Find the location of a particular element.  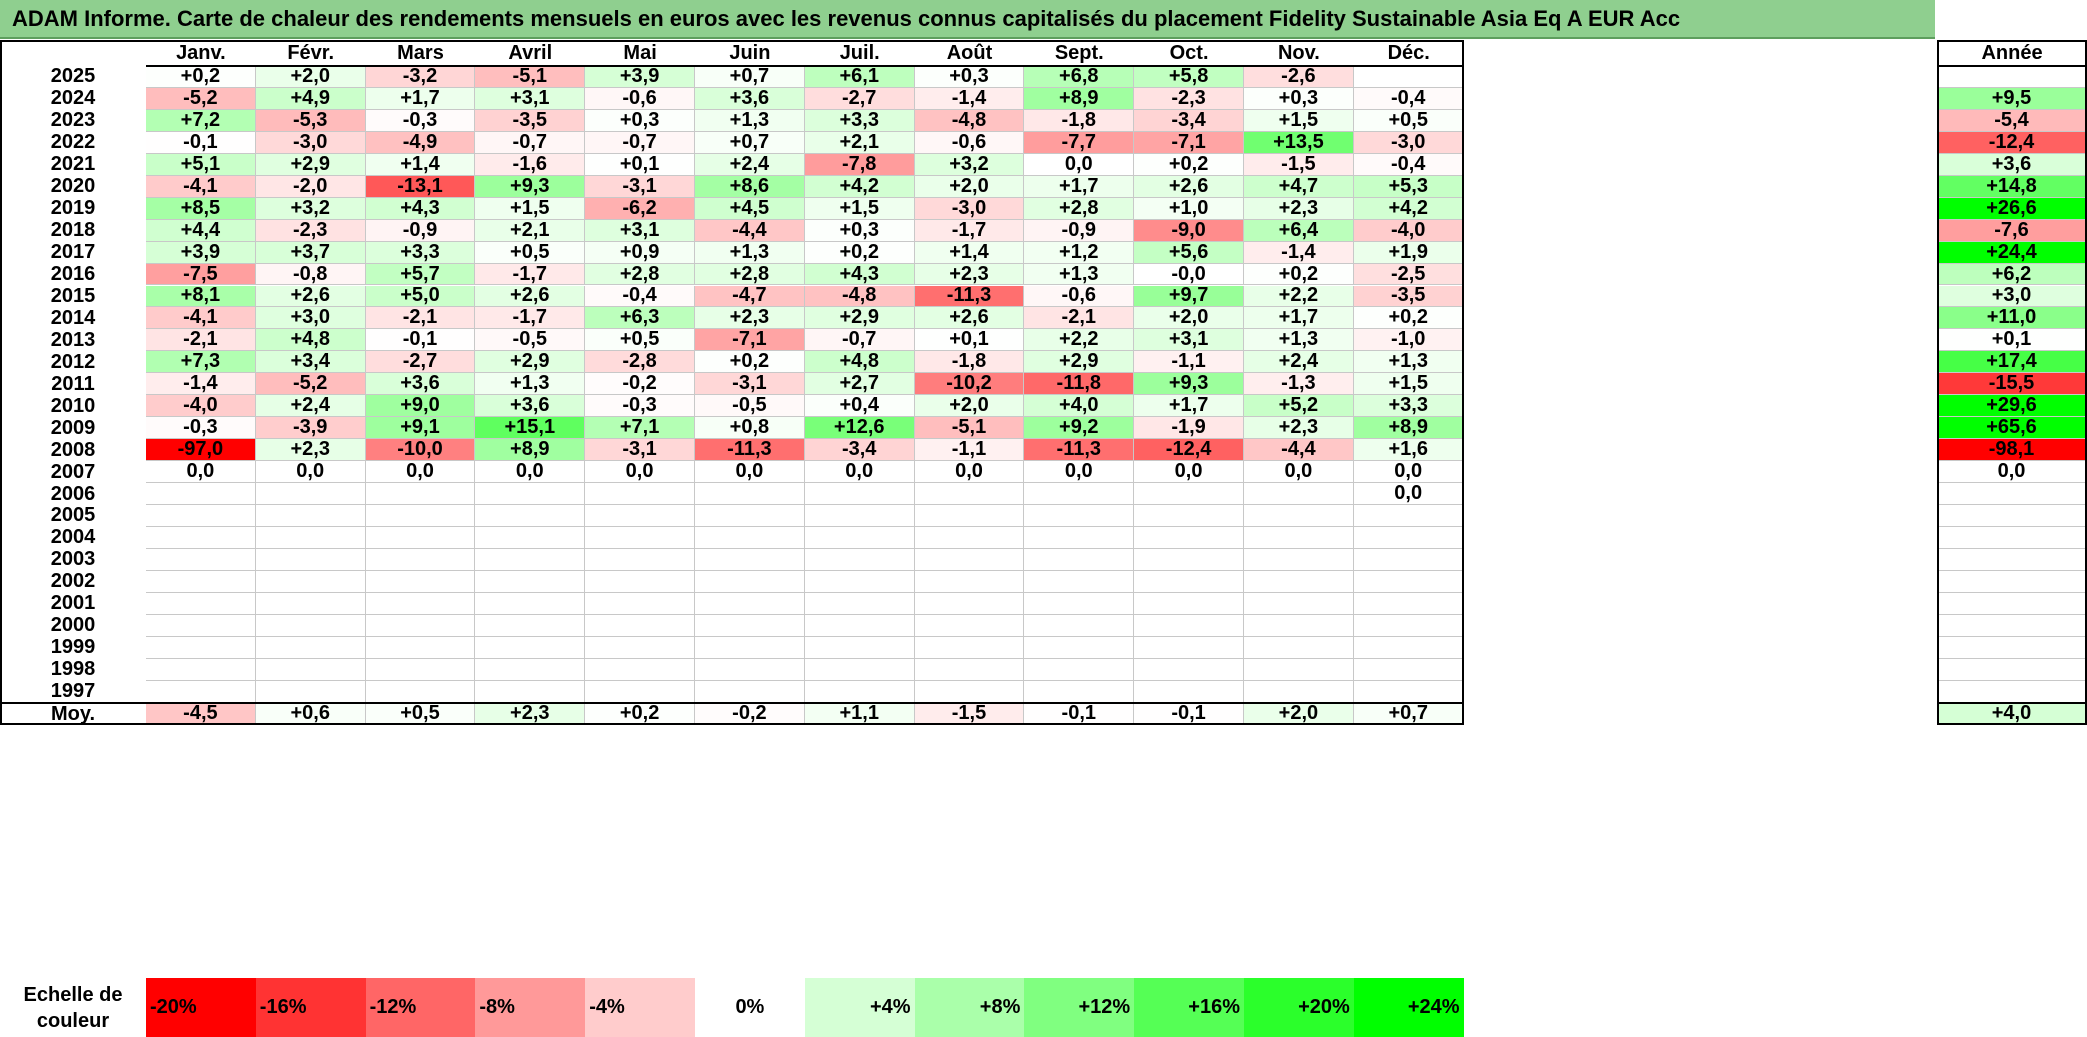

heatmap-cell: -2,7 is located at coordinates (420, 362).